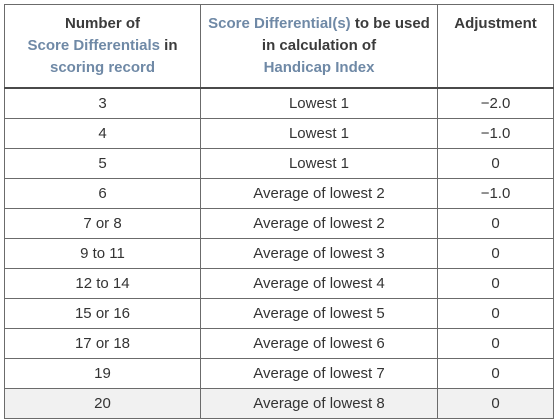 The image size is (559, 419). I want to click on cell-count: 5, so click(102, 163).